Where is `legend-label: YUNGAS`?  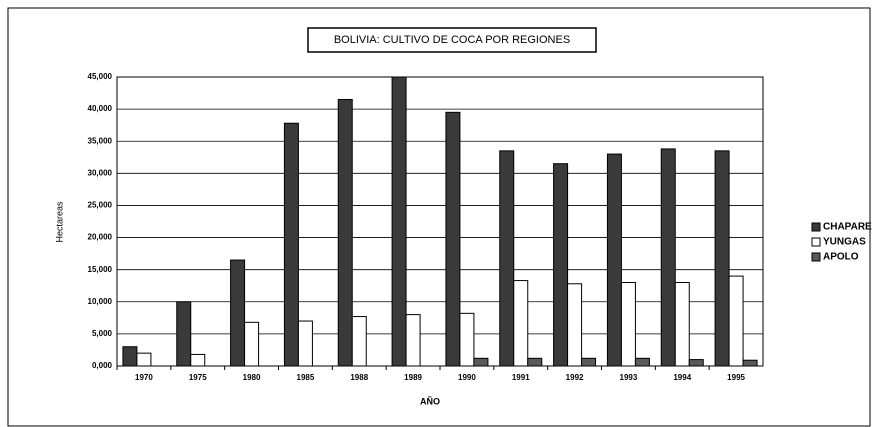 legend-label: YUNGAS is located at coordinates (844, 242).